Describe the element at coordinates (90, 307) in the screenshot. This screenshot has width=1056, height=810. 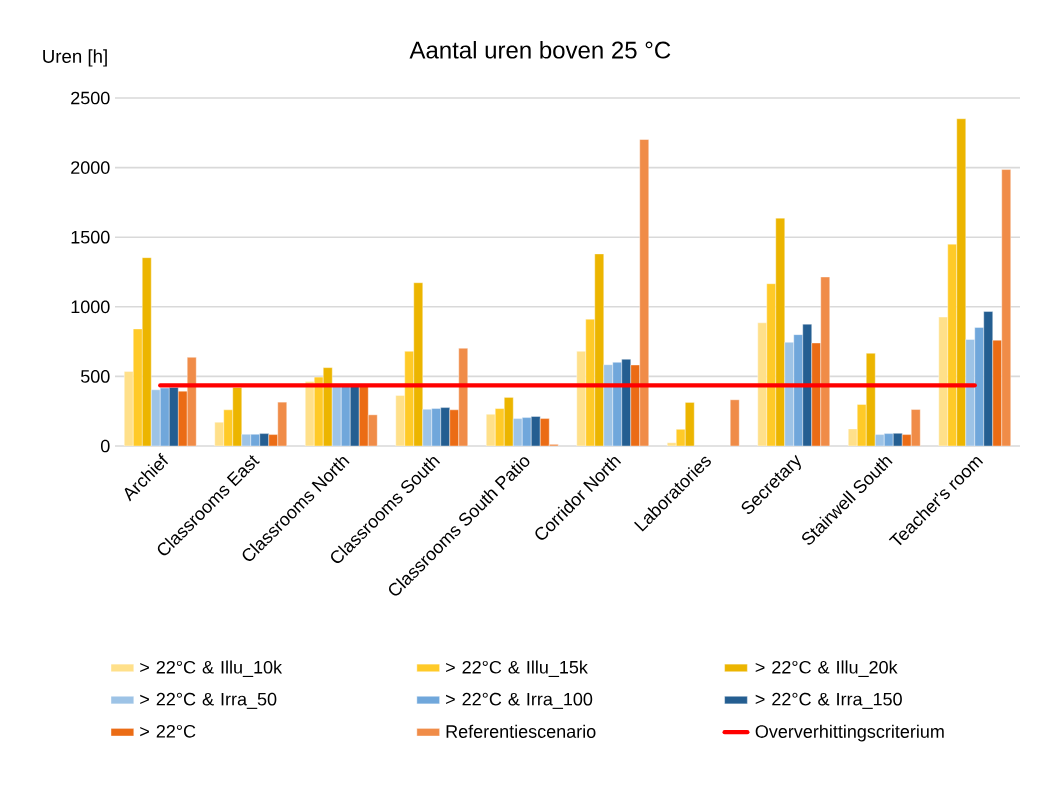
I see `y-tick-label: 1000` at that location.